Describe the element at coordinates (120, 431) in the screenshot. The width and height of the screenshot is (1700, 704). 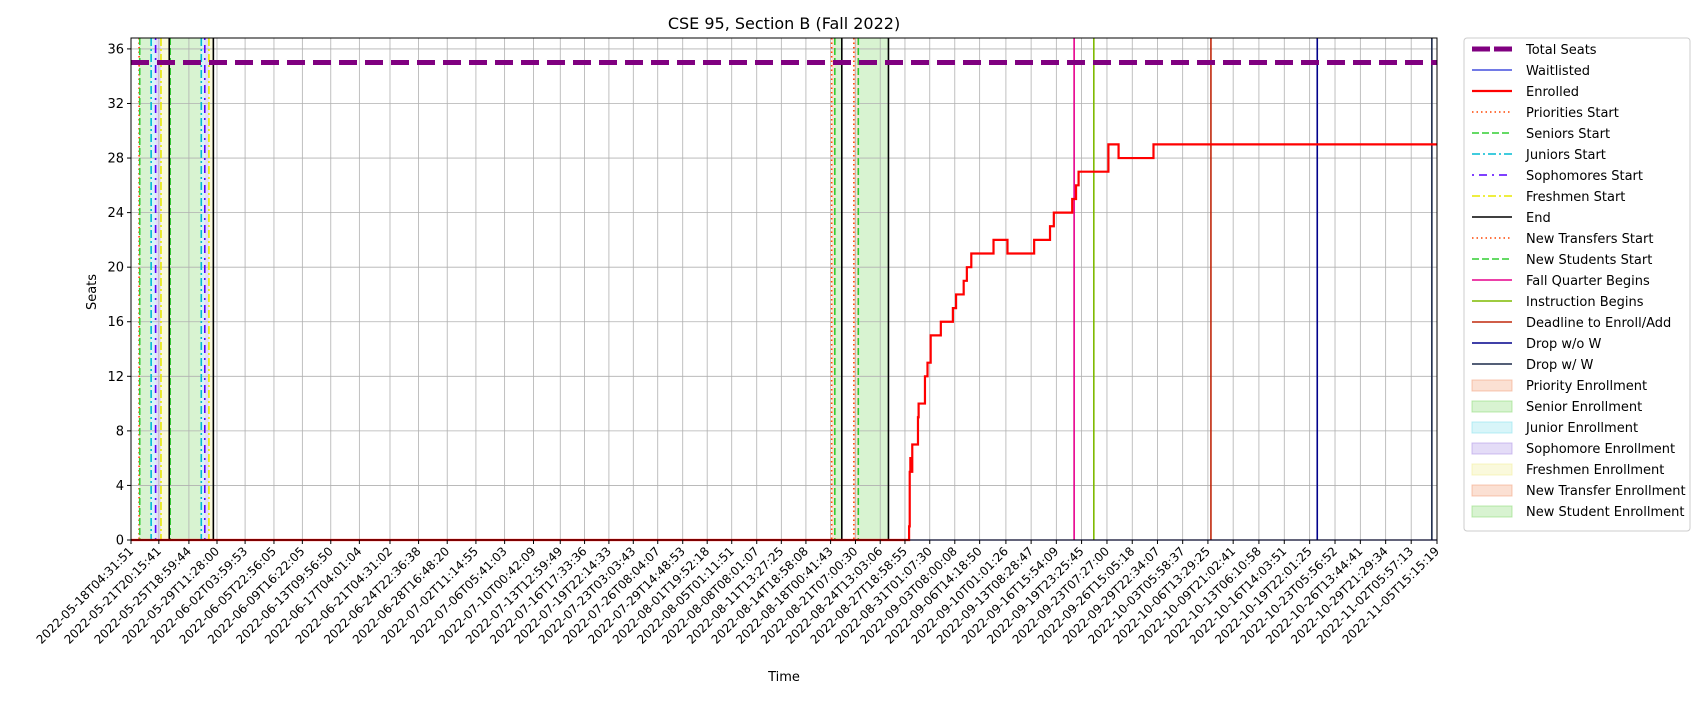
I see `y-tick-label: 8` at that location.